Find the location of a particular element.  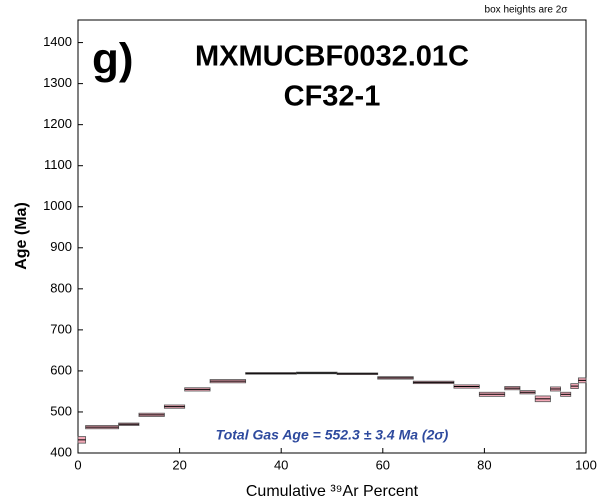

y-axis-label: Age (Ma) is located at coordinates (21, 236).